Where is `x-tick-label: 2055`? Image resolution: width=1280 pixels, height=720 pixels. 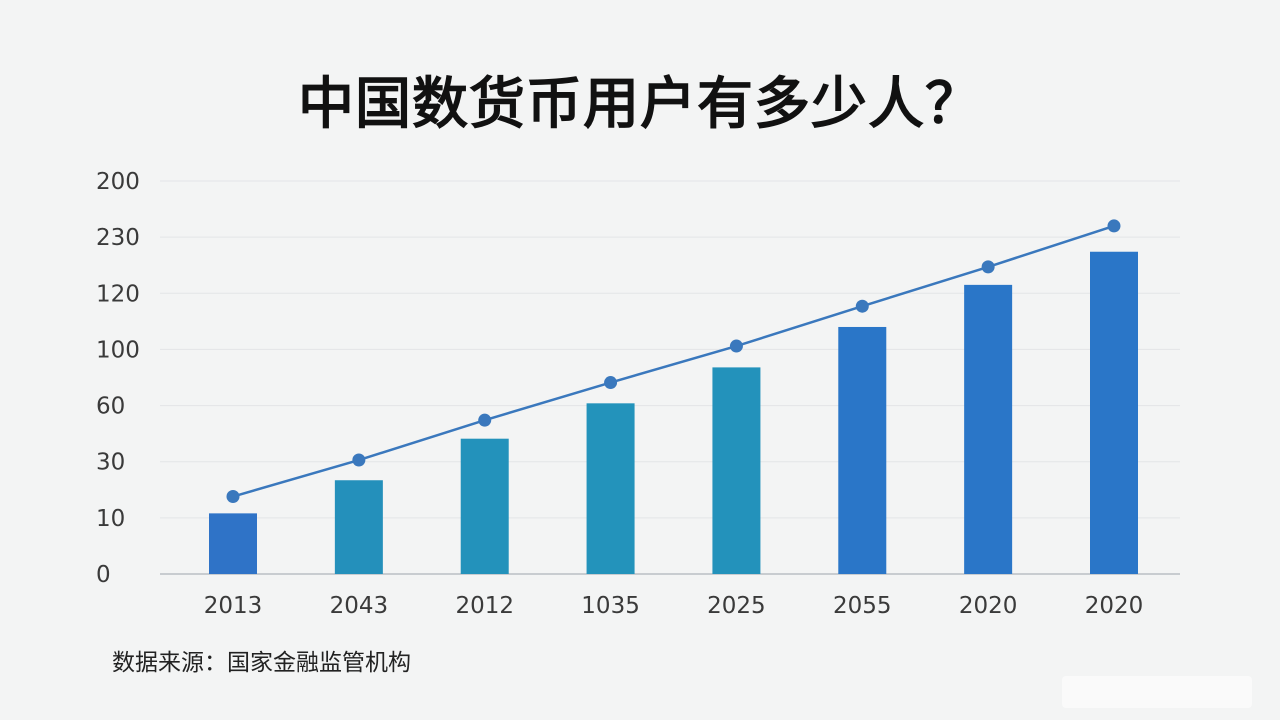
x-tick-label: 2055 is located at coordinates (862, 606).